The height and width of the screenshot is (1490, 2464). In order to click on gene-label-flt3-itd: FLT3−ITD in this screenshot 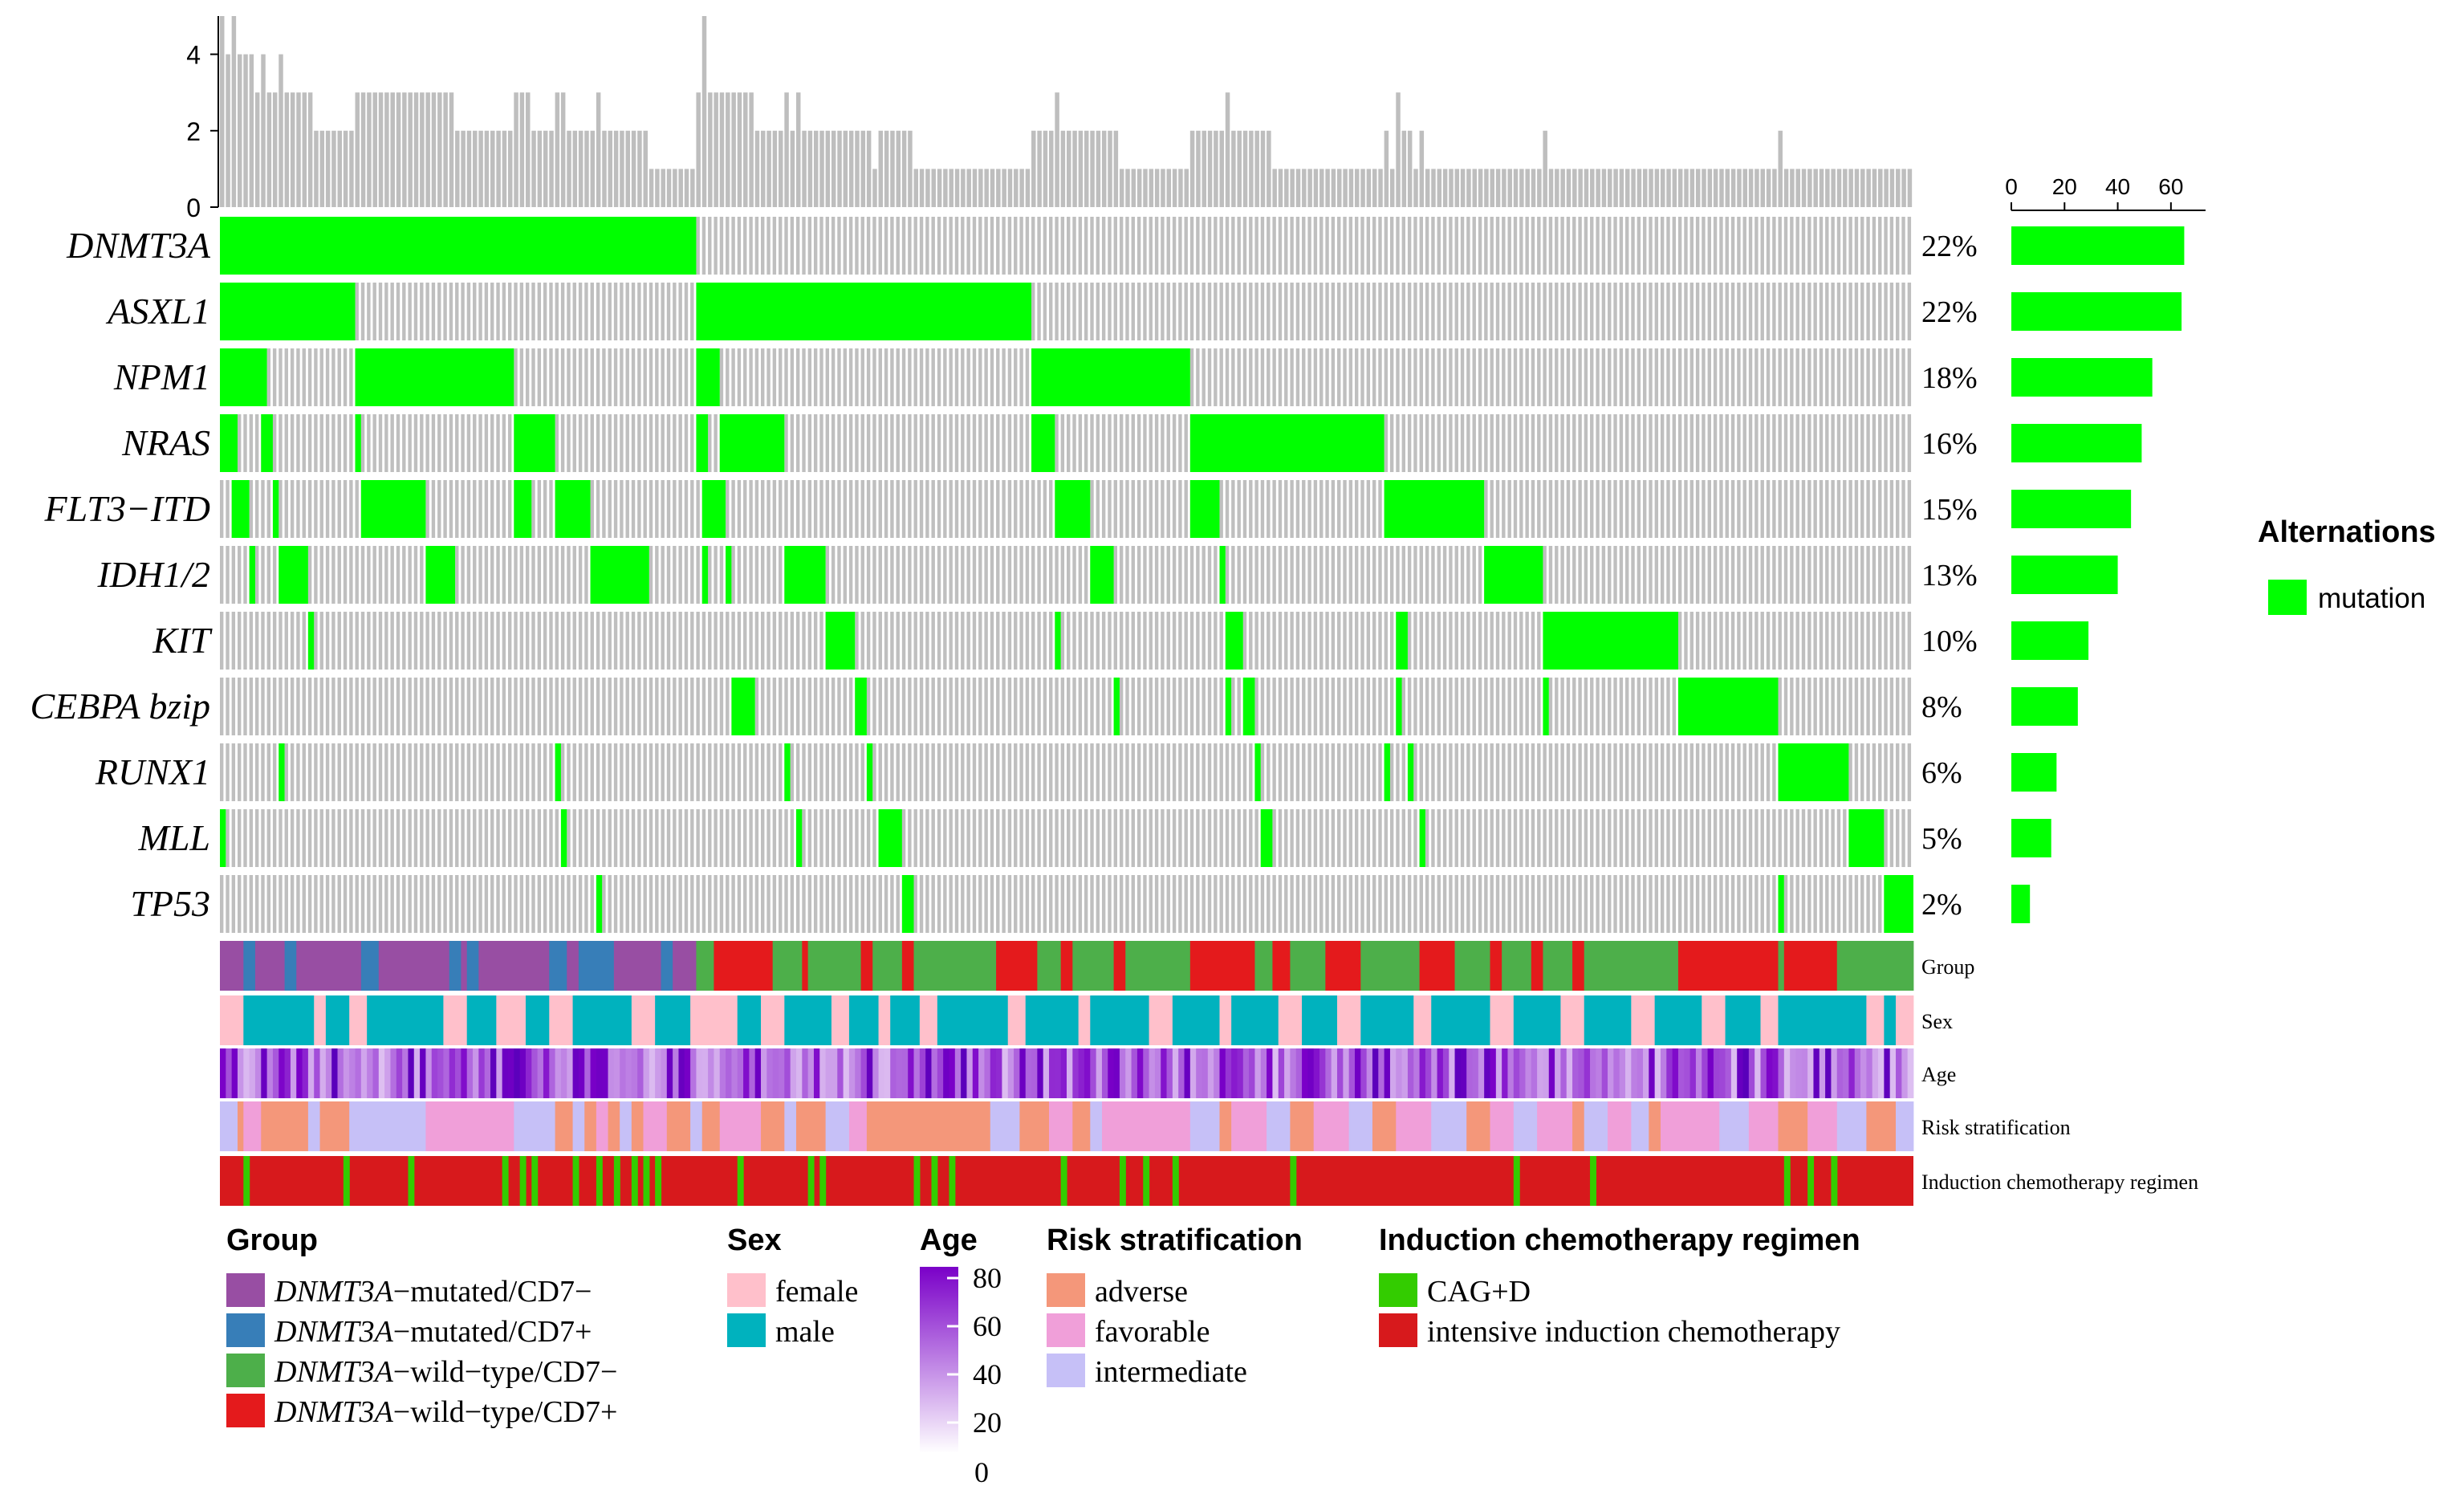, I will do `click(126, 508)`.